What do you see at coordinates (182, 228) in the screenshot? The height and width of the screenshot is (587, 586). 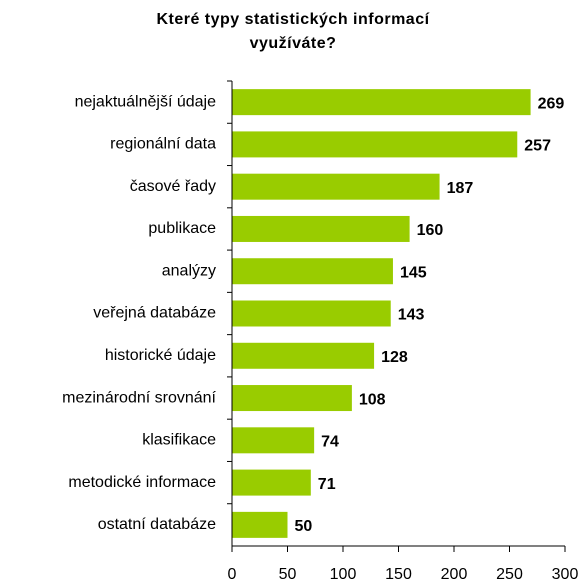 I see `y-tick-label: publikace` at bounding box center [182, 228].